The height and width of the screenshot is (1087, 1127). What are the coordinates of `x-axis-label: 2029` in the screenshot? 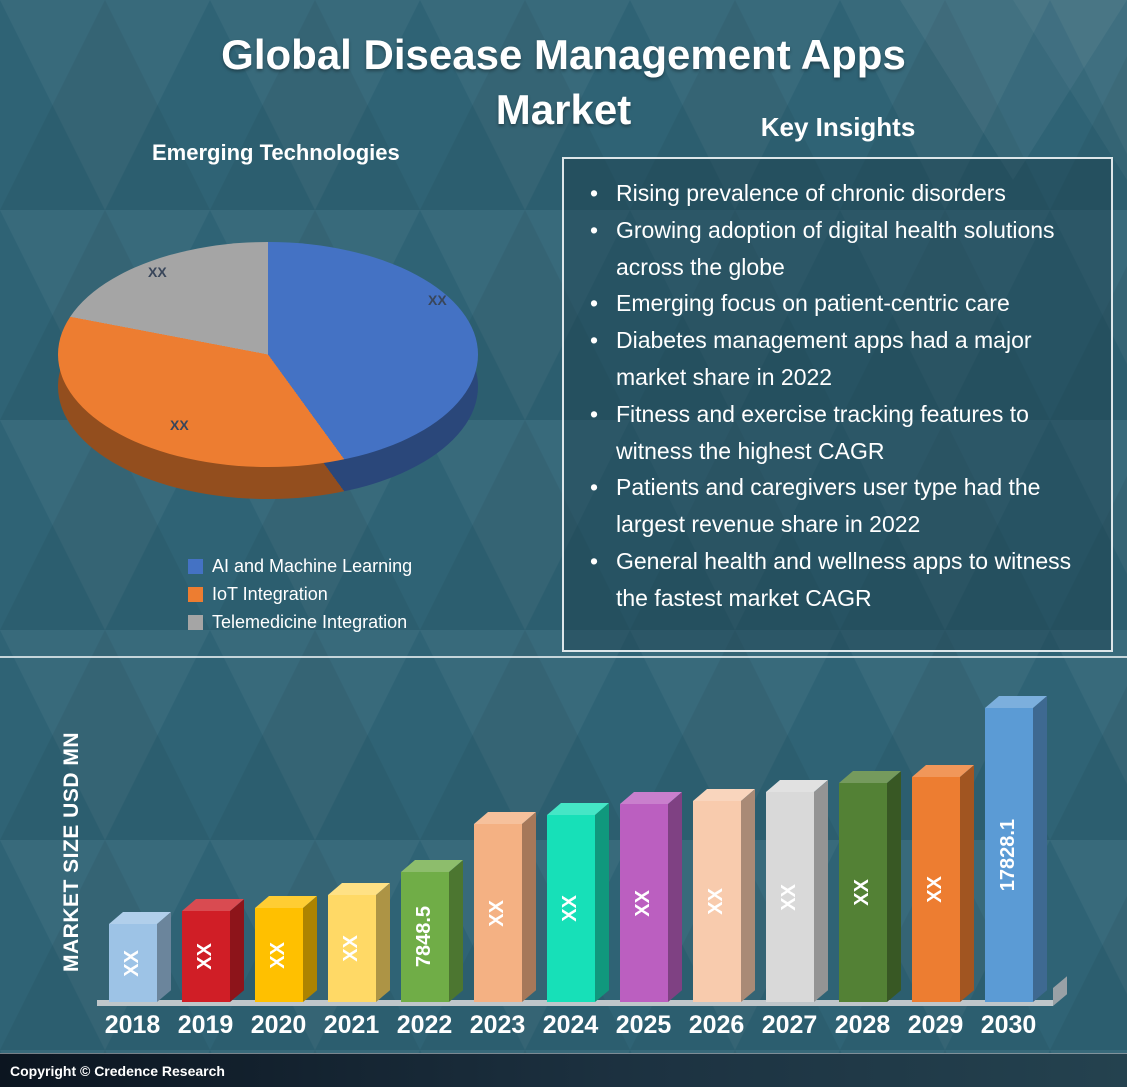 It's located at (935, 1025).